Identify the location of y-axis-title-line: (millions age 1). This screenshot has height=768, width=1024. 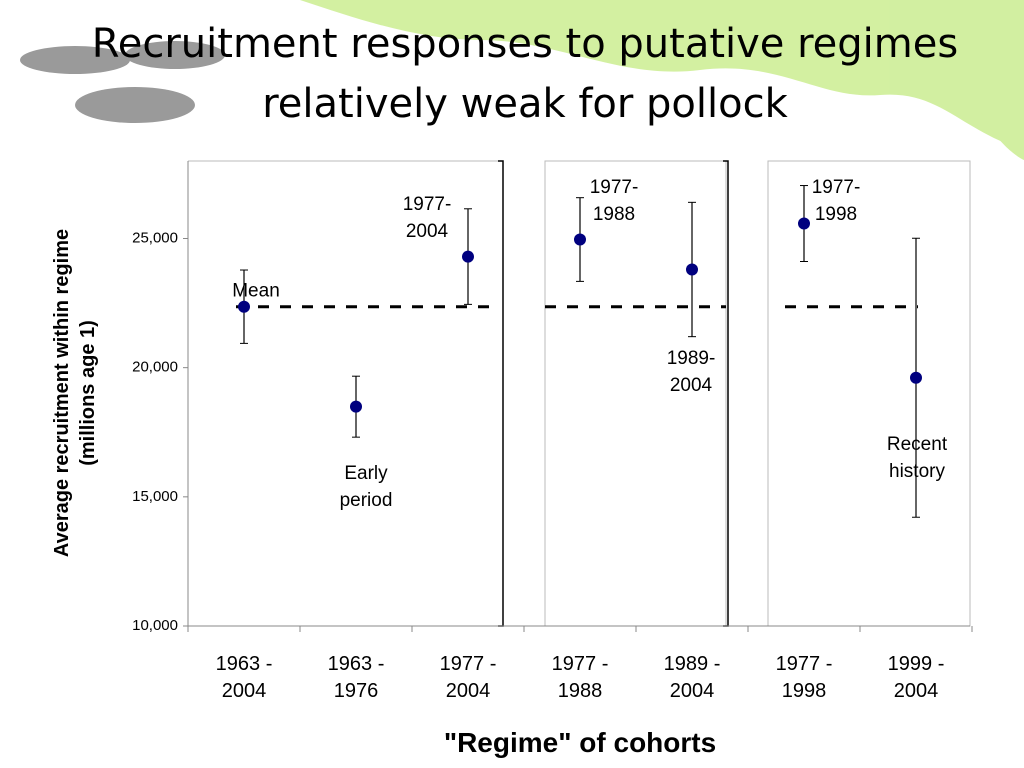
(88, 393).